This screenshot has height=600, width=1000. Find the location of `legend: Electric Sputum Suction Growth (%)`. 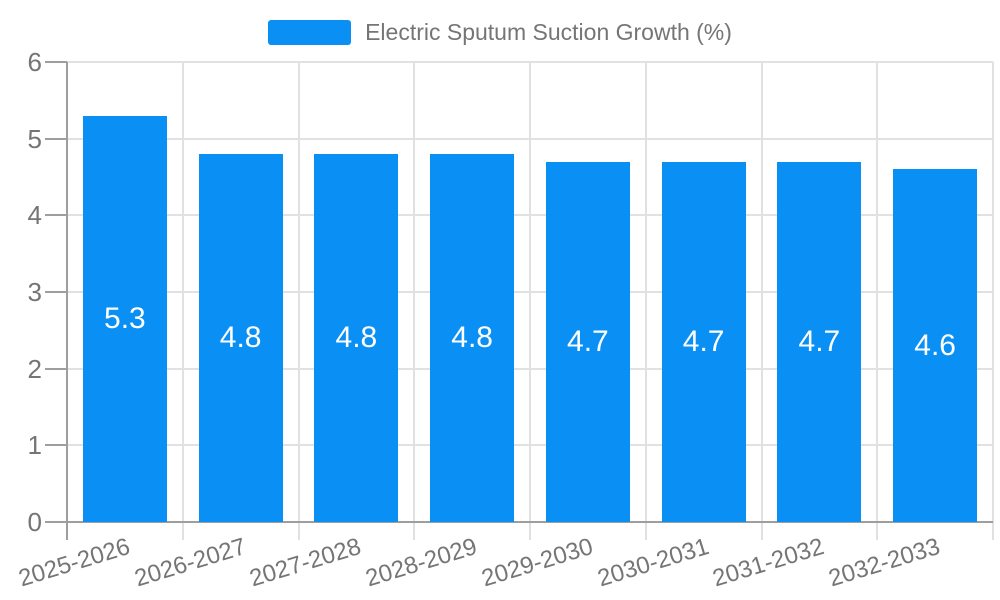

legend: Electric Sputum Suction Growth (%) is located at coordinates (500, 32).